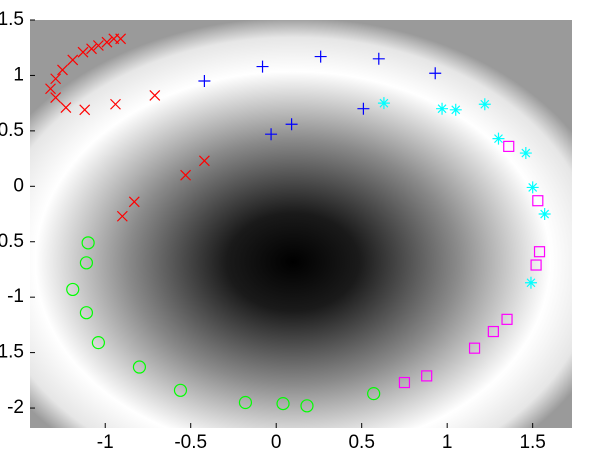  I want to click on x-tick-label: 1, so click(447, 441).